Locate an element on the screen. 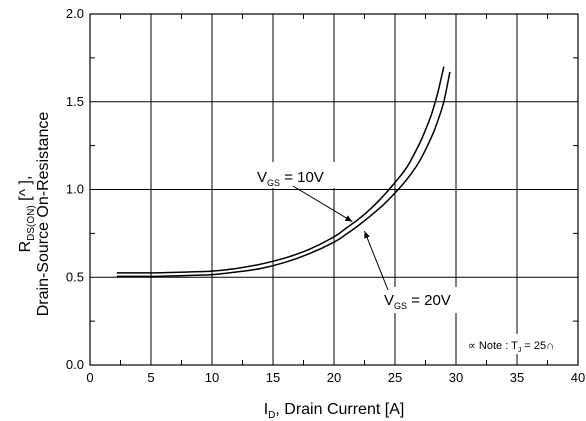  annotation-vgs20-background is located at coordinates (422, 300).